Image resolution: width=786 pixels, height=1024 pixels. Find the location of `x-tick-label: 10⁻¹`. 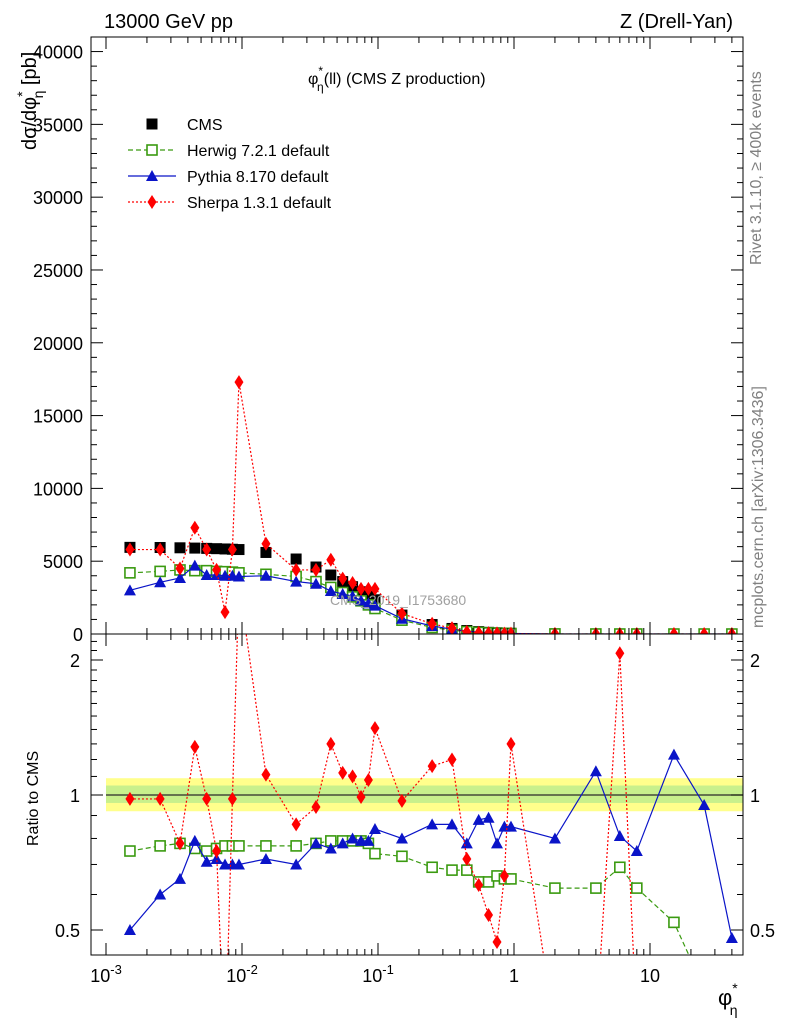

x-tick-label: 10⁻¹ is located at coordinates (378, 974).